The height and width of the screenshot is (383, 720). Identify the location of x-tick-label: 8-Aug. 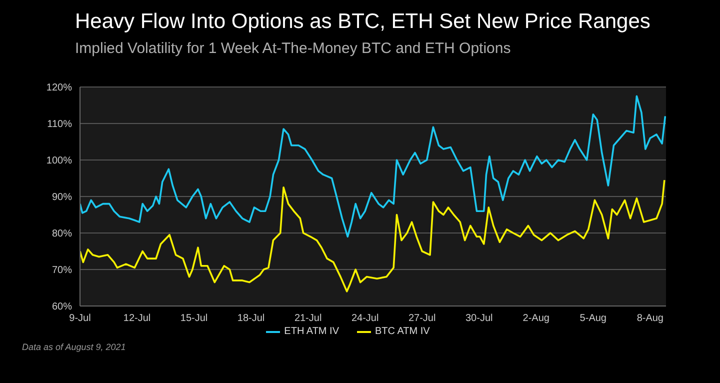
(650, 318).